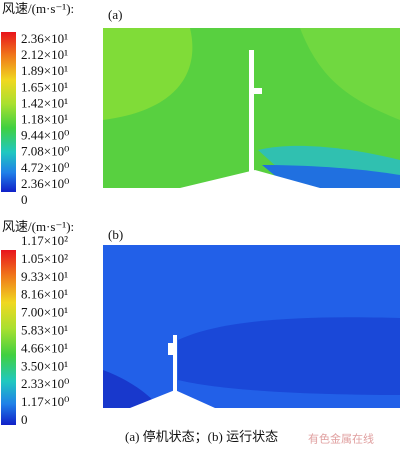  Describe the element at coordinates (44, 54) in the screenshot. I see `colorbar-label: 2.12×10¹` at that location.